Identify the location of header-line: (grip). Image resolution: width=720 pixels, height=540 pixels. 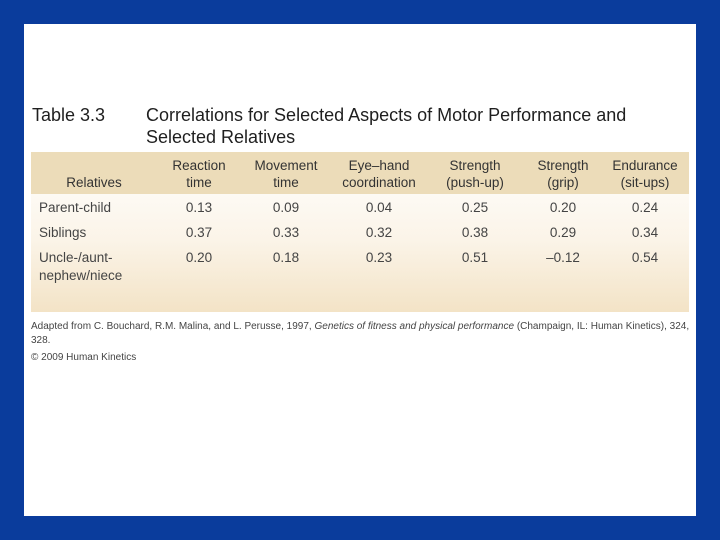
(563, 182).